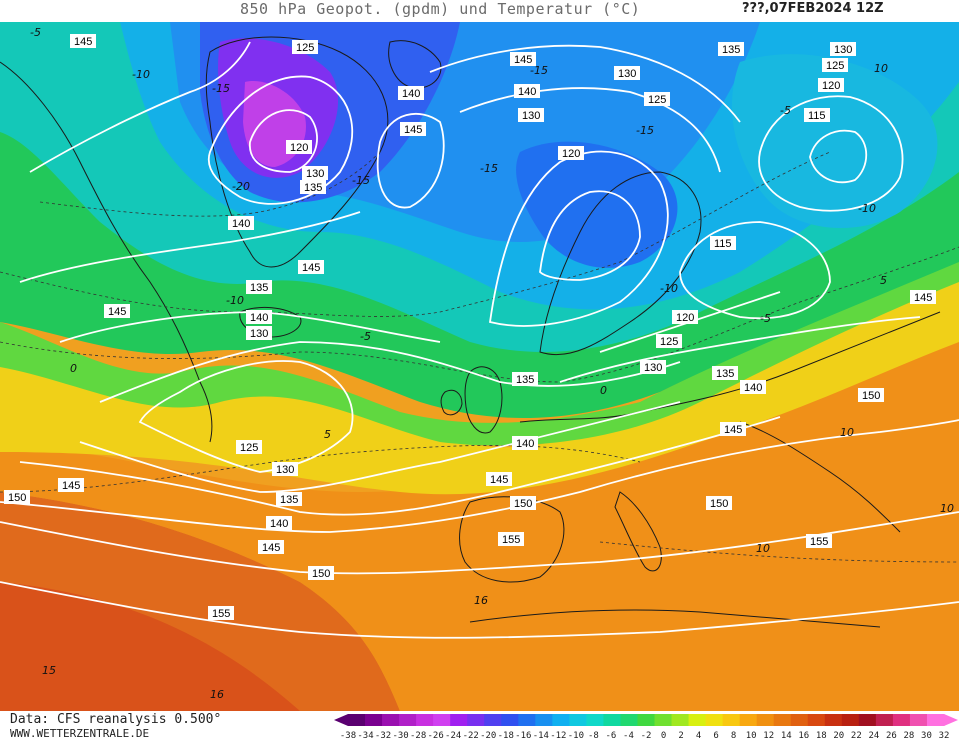 The height and width of the screenshot is (741, 959). I want to click on label-130-baltic: 130, so click(653, 367).